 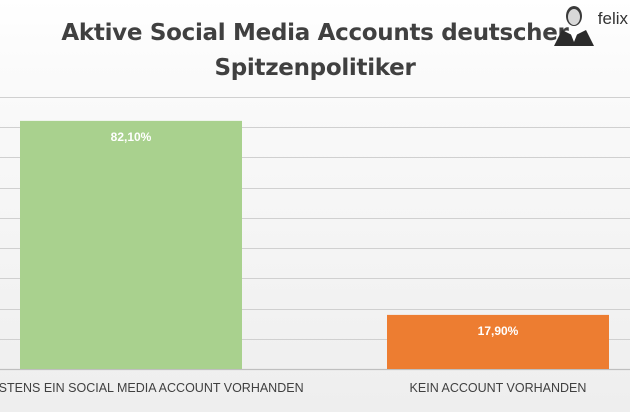 I want to click on logo-text: felix, so click(x=612, y=18).